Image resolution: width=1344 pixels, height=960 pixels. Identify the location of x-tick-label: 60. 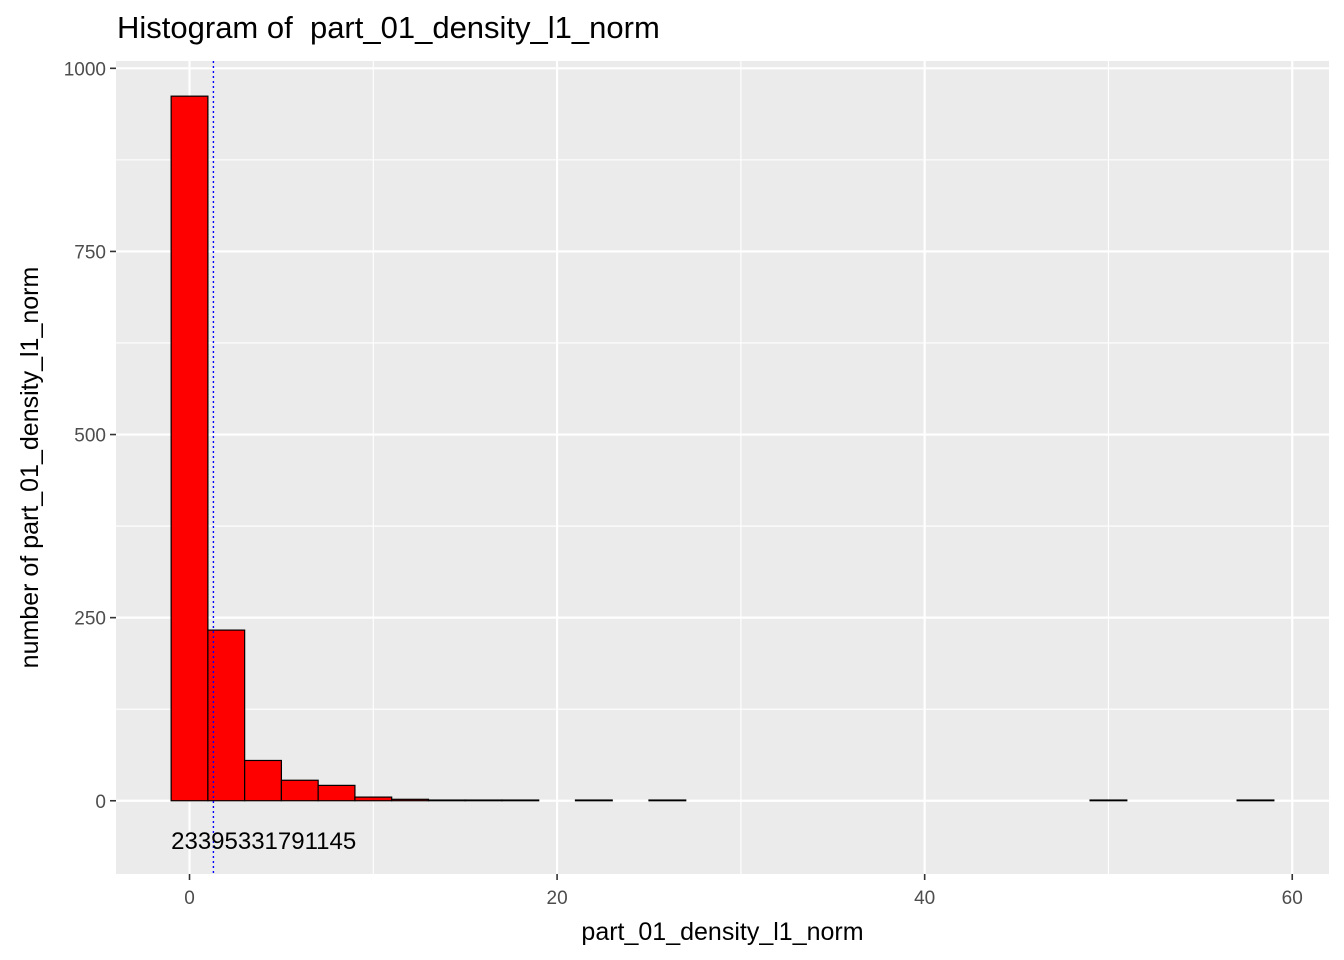
(1292, 898).